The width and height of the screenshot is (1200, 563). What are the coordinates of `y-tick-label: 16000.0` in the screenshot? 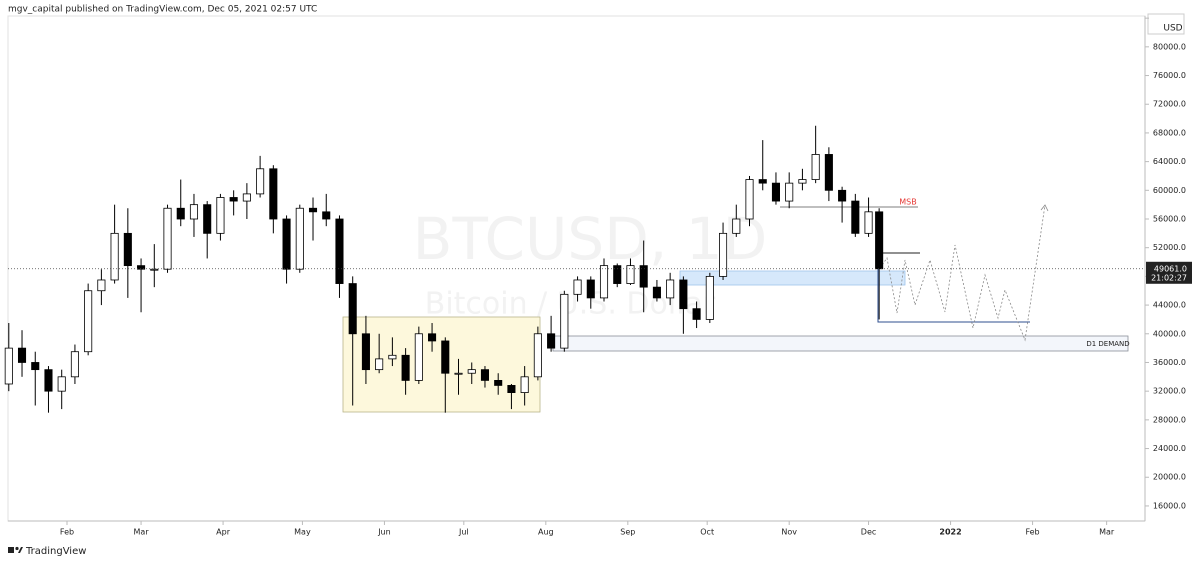 It's located at (1169, 505).